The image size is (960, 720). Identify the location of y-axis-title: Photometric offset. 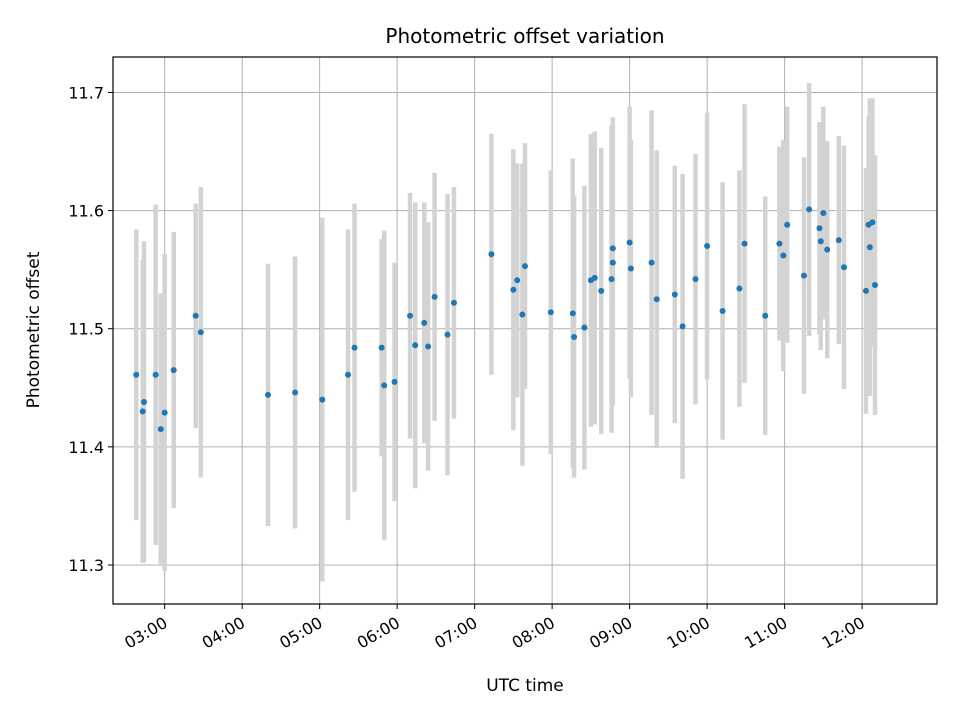
(34, 329).